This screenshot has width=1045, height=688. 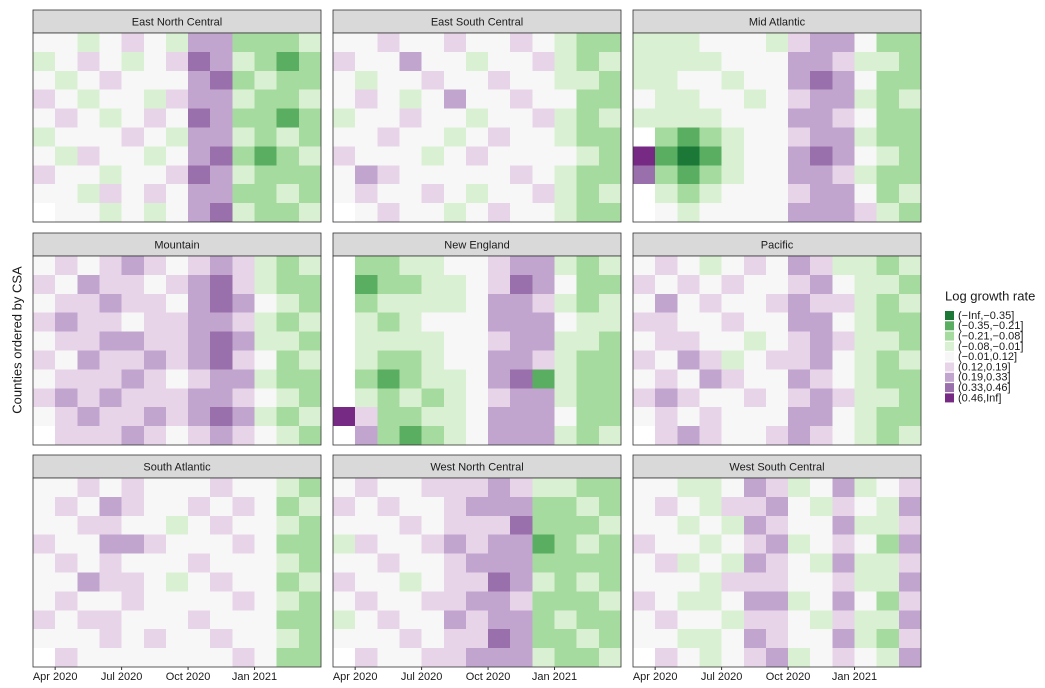 What do you see at coordinates (990, 347) in the screenshot?
I see `legend-label: (−0.08,−0.01]` at bounding box center [990, 347].